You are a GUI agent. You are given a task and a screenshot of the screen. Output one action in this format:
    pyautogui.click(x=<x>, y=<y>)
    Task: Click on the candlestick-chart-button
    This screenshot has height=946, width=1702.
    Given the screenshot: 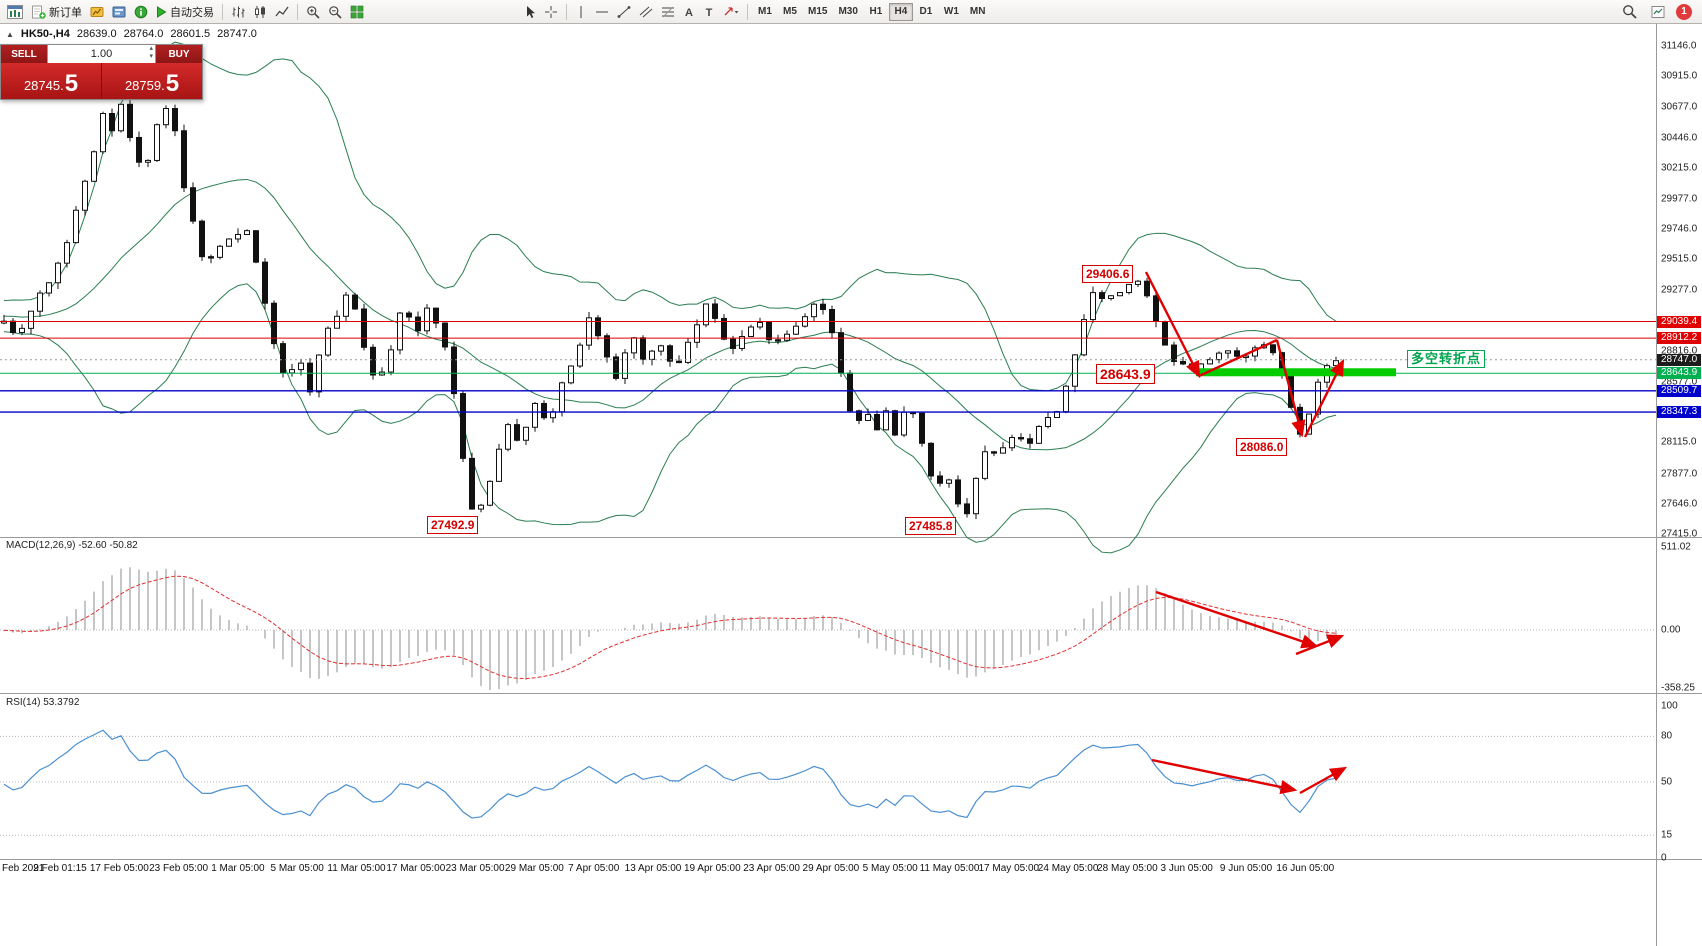 What is the action you would take?
    pyautogui.click(x=260, y=12)
    